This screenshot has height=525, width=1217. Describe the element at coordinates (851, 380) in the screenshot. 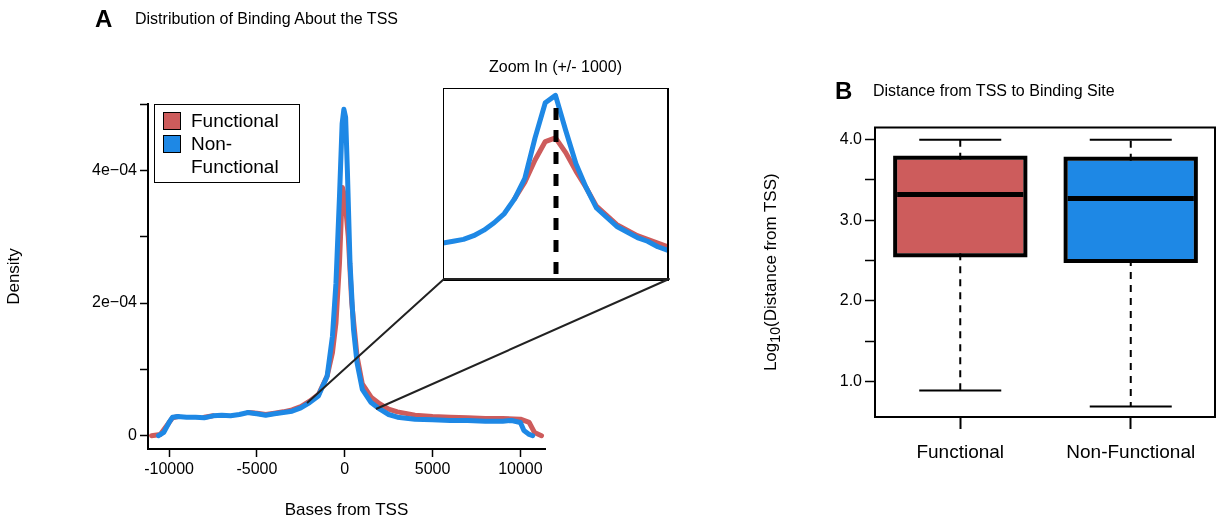

I see `y-tick-label: 1.0` at that location.